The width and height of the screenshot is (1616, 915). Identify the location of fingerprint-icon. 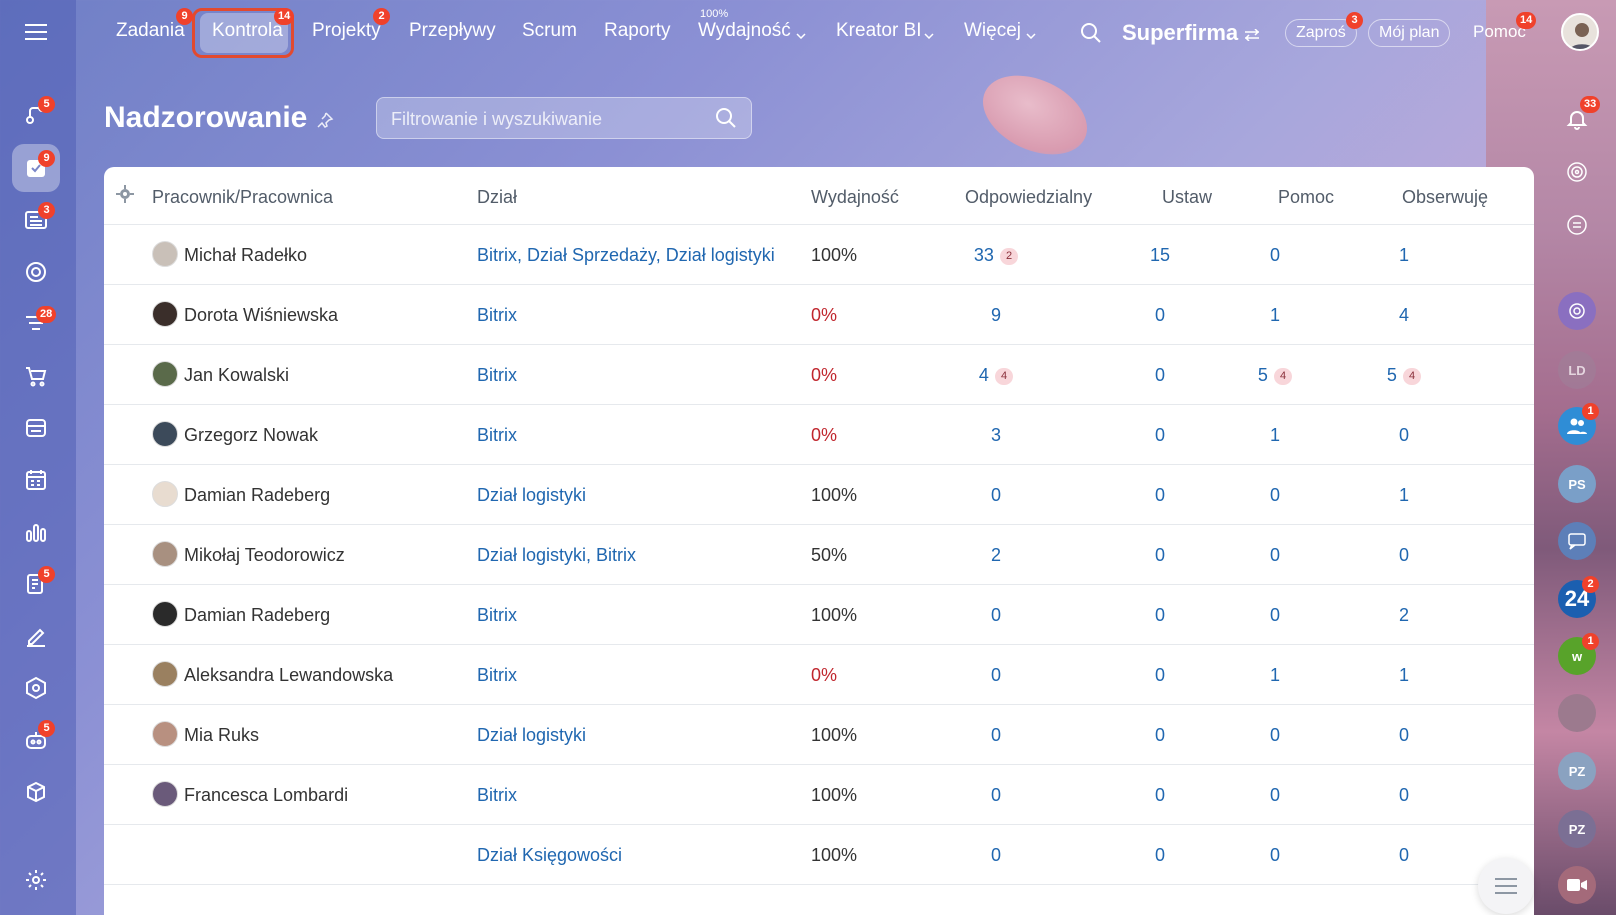
(1577, 172).